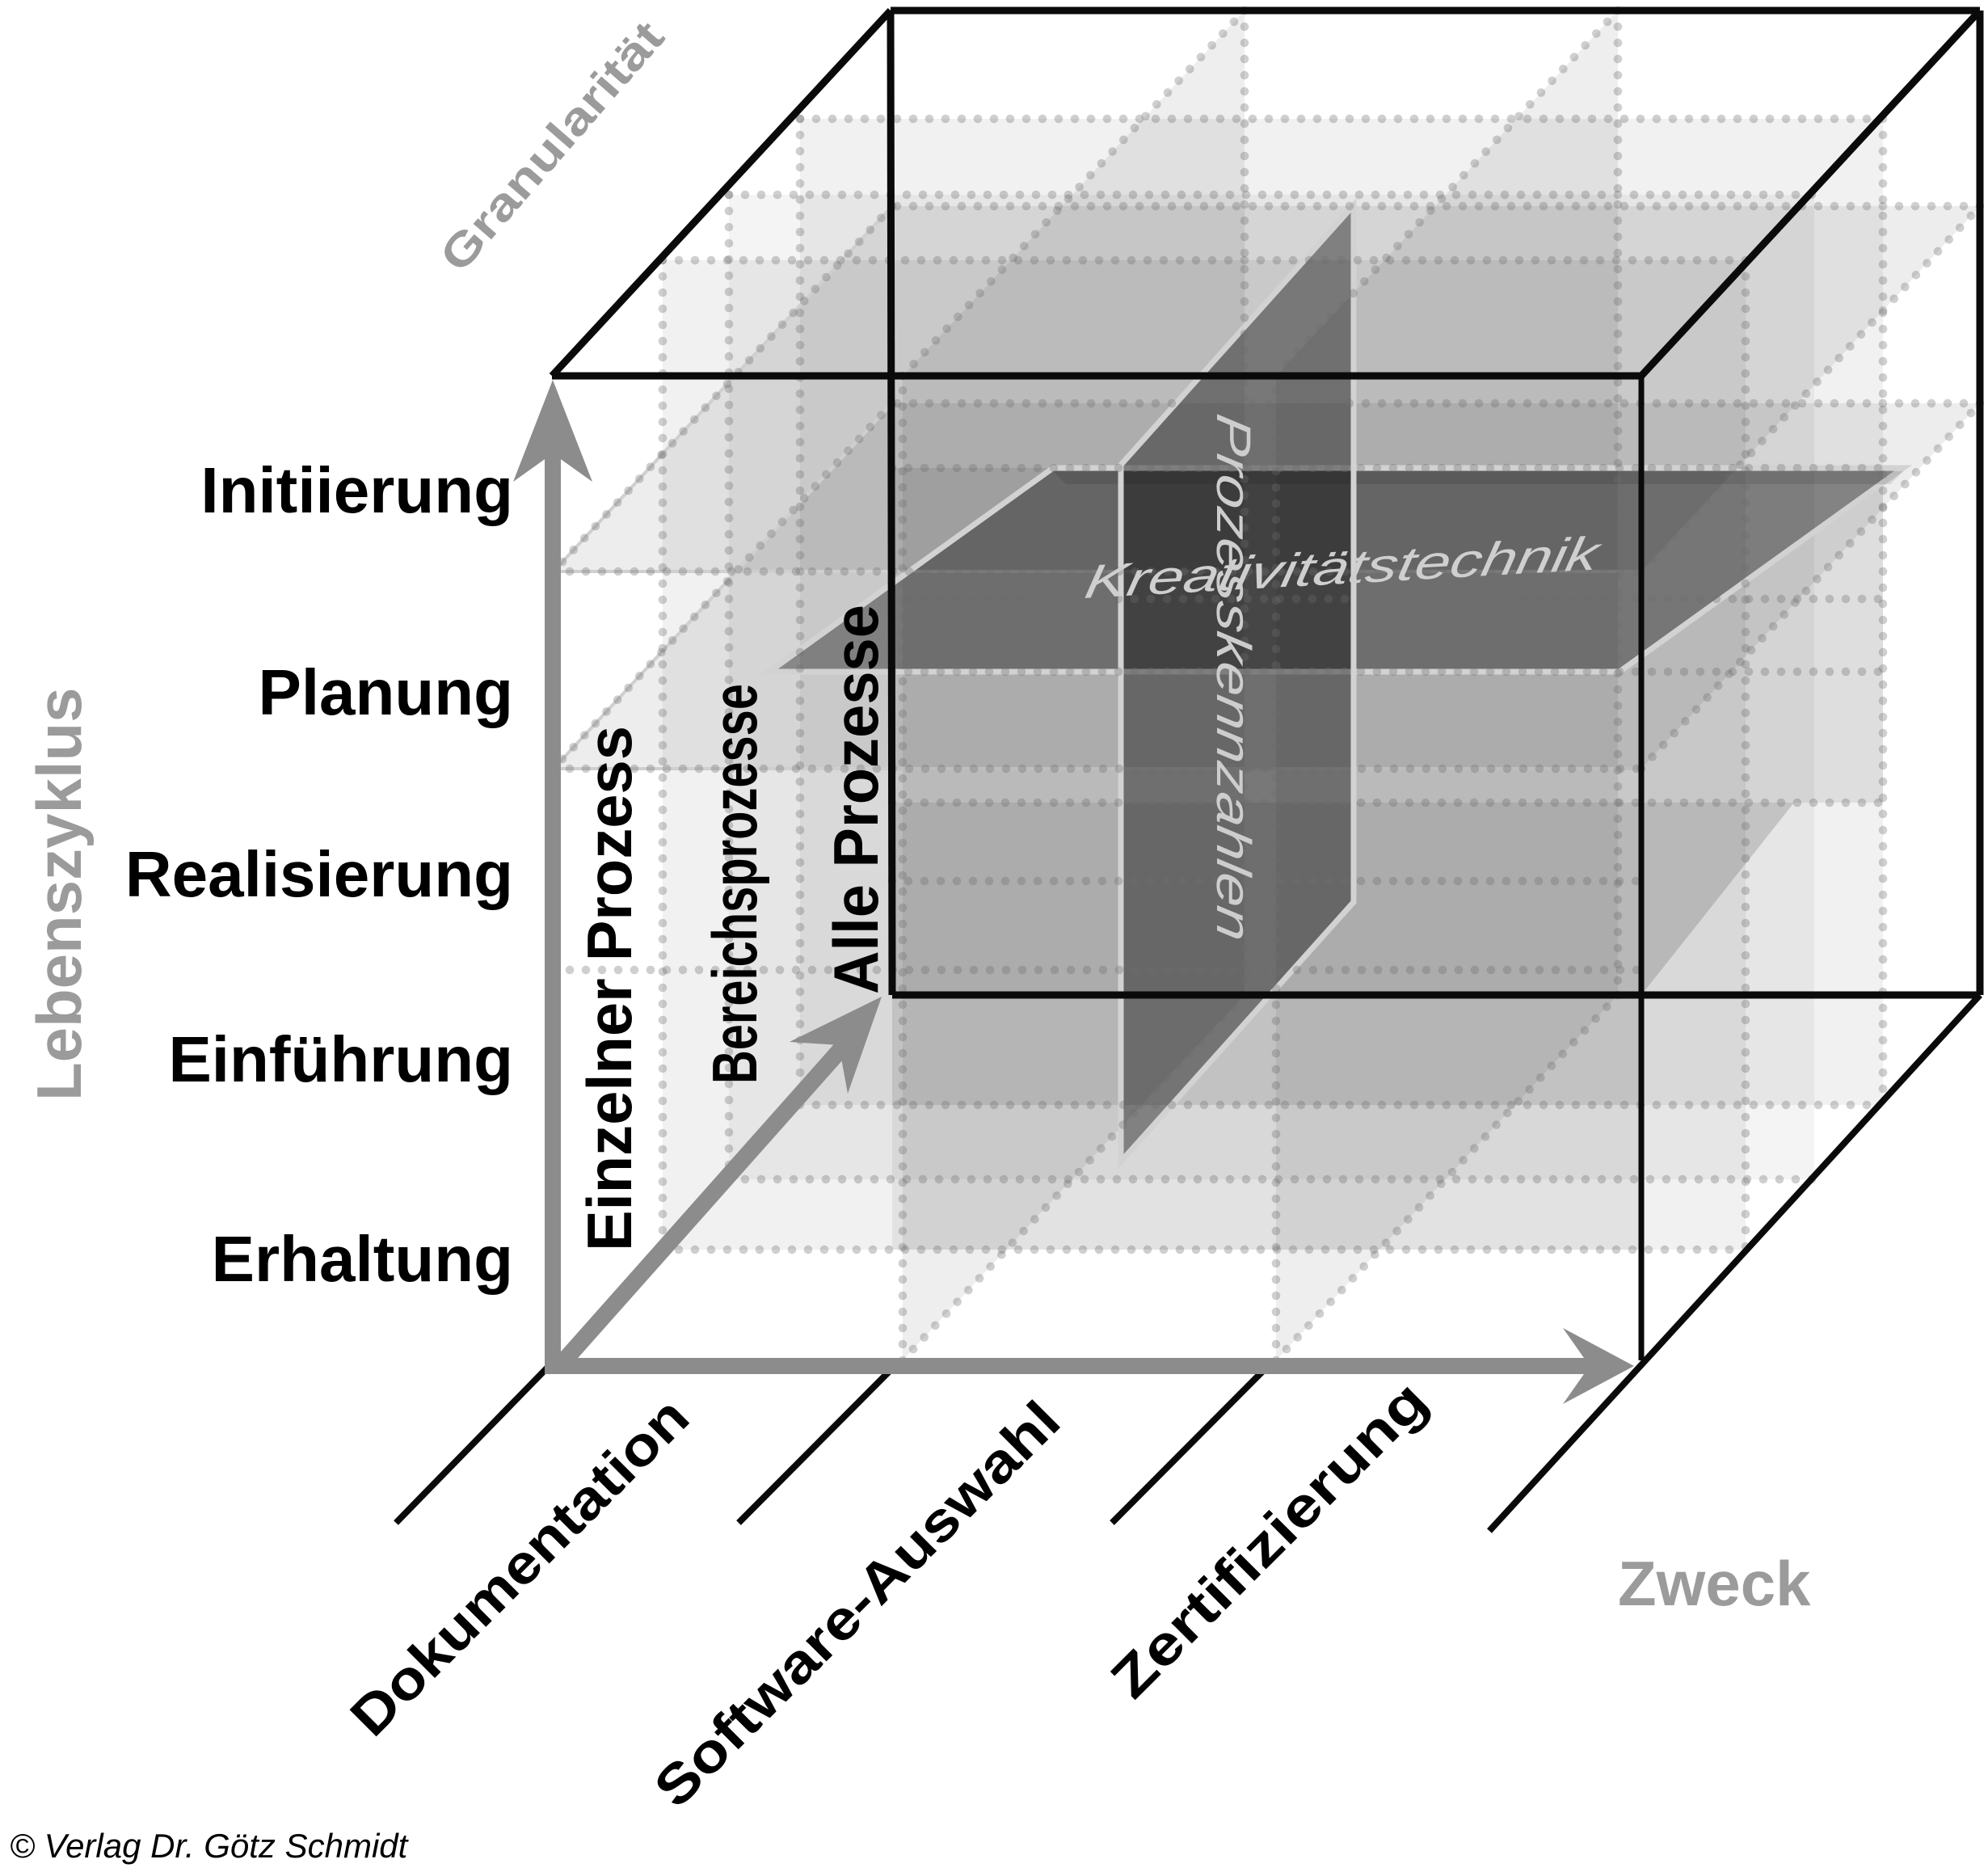 This screenshot has height=1872, width=1988. I want to click on svg-text: Einzelner Prozess, so click(609, 988).